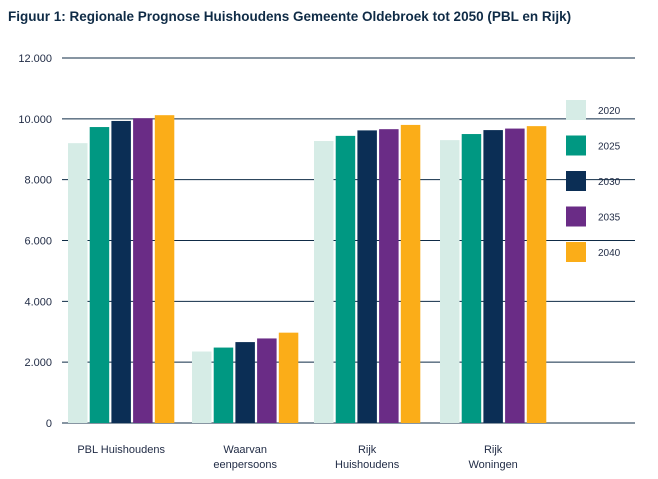 The height and width of the screenshot is (479, 658). Describe the element at coordinates (38, 242) in the screenshot. I see `y-tick-label: 6.000` at that location.